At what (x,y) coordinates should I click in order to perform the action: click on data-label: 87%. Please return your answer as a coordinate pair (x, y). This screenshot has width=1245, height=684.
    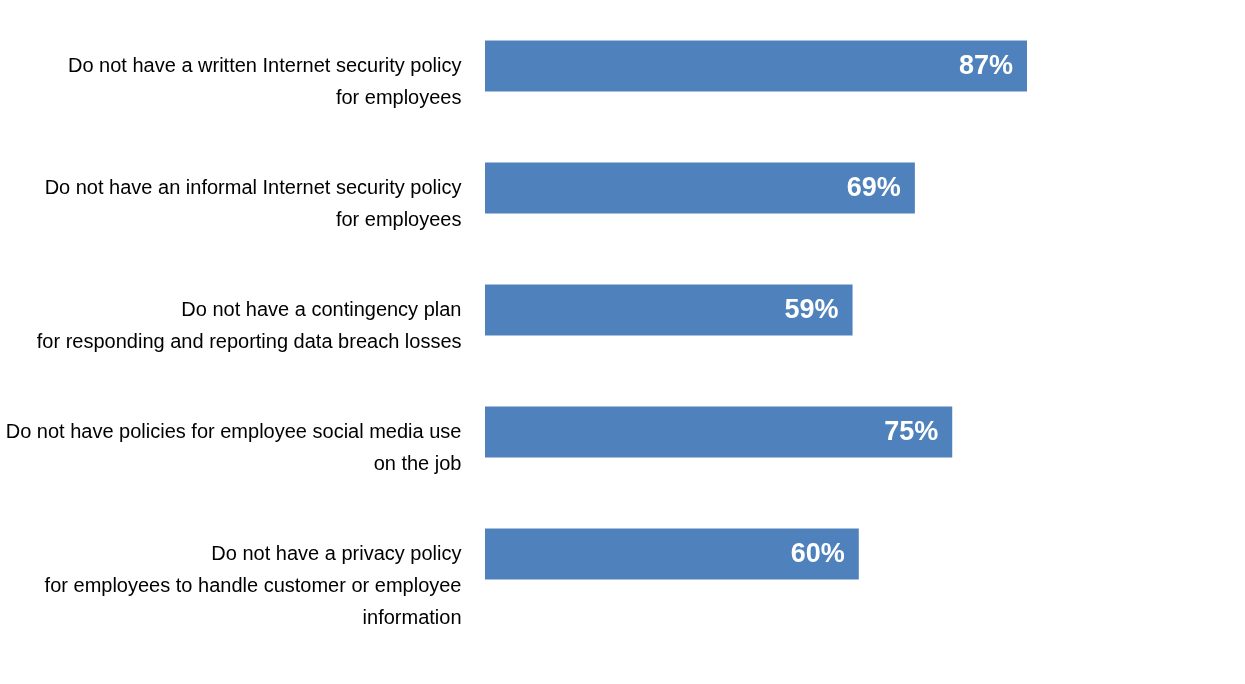
    Looking at the image, I should click on (985, 65).